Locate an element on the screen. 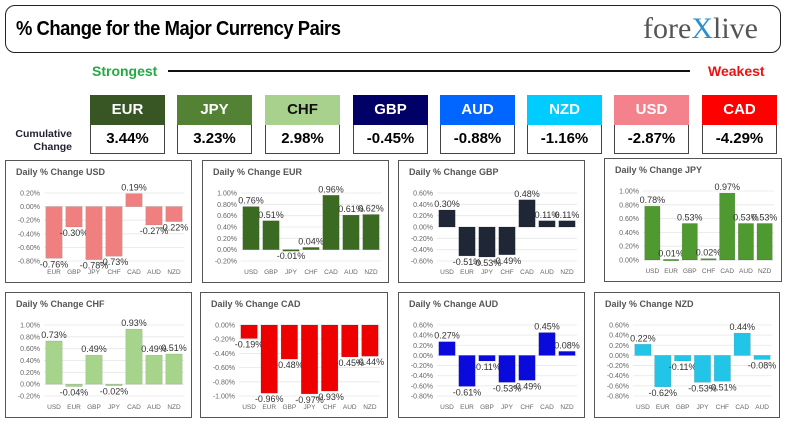 This screenshot has width=787, height=425. currency-box-eur: EUR 3.44% is located at coordinates (127, 124).